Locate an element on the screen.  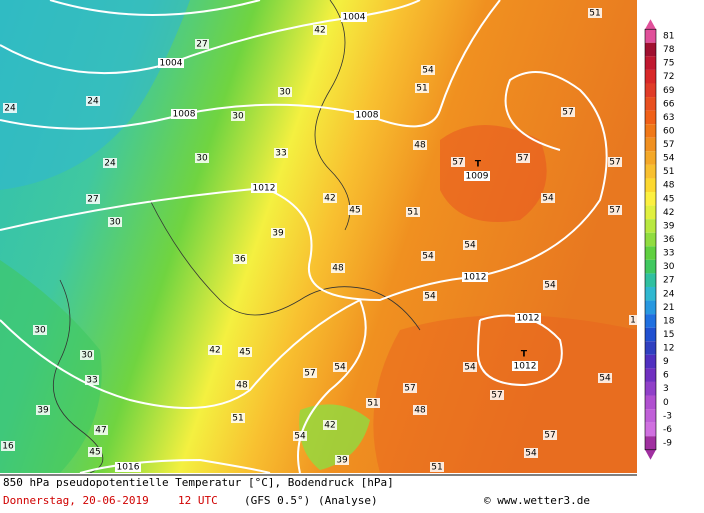
temperature-label: 47 is located at coordinates (100, 431).